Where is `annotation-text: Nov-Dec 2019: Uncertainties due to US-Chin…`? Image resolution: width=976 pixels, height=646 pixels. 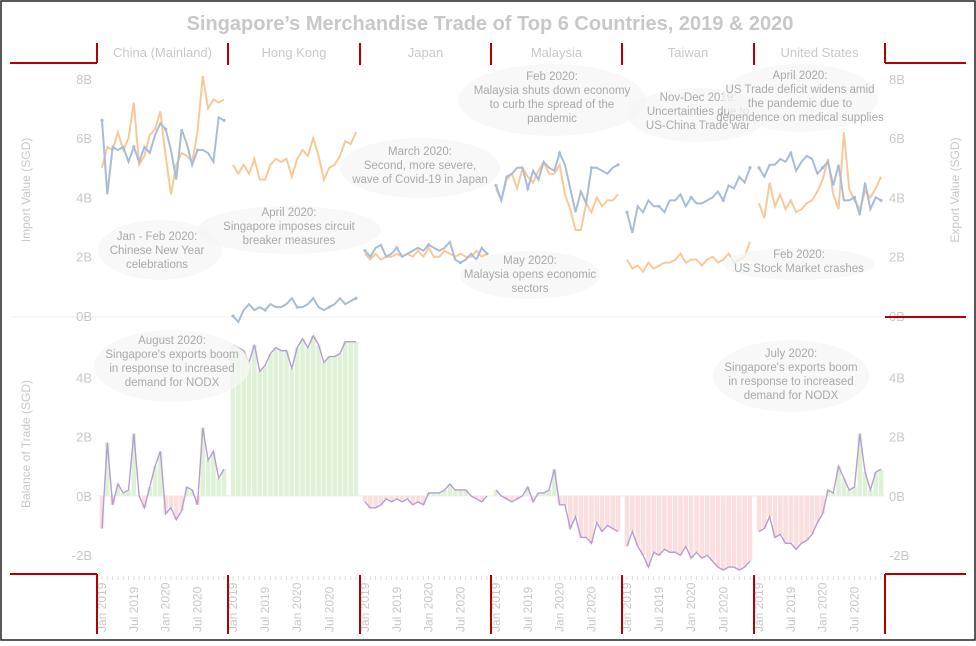
annotation-text: Nov-Dec 2019: Uncertainties due to US-Chin… is located at coordinates (698, 112).